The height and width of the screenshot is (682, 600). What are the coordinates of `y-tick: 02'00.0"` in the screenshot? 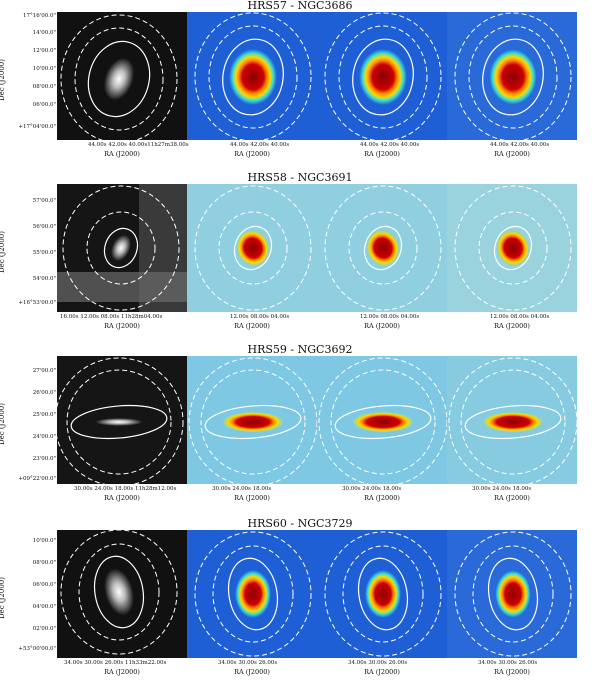 It's located at (44, 629).